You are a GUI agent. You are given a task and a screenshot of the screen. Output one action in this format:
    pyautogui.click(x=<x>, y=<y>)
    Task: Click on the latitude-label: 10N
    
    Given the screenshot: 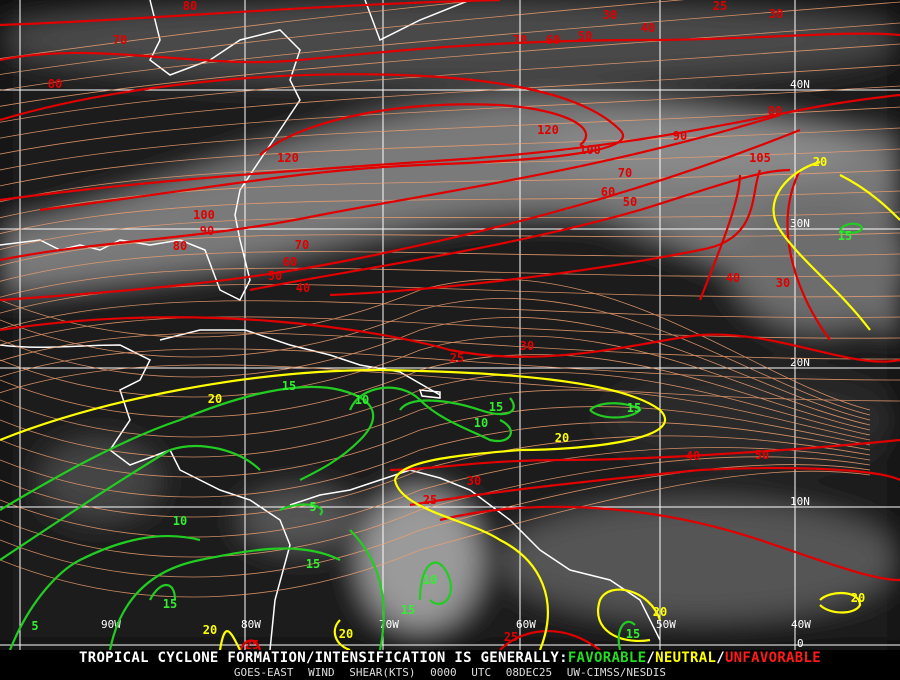 What is the action you would take?
    pyautogui.click(x=800, y=501)
    